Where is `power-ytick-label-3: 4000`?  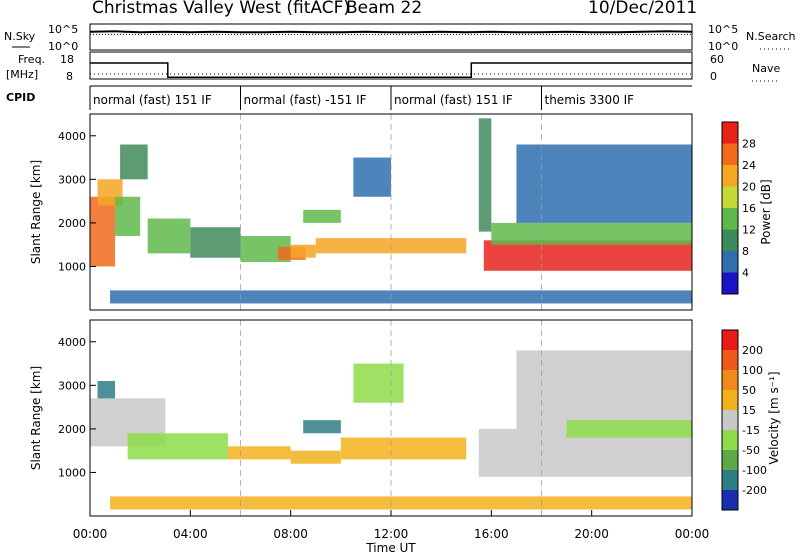
power-ytick-label-3: 4000 is located at coordinates (72, 136).